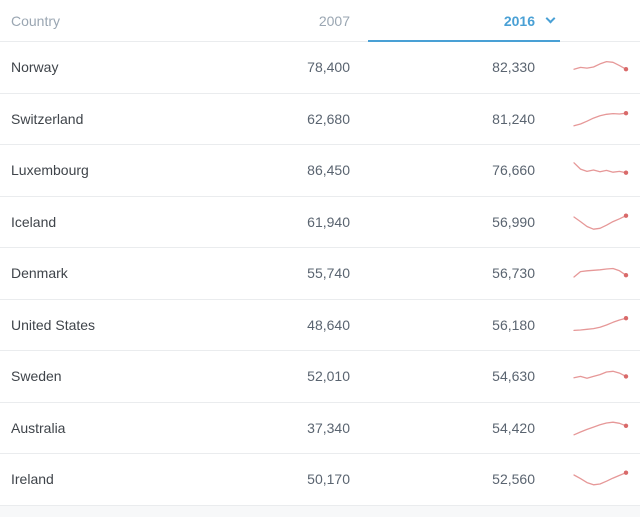 The width and height of the screenshot is (640, 517). What do you see at coordinates (519, 20) in the screenshot?
I see `column-header-2016-selected: 2016` at bounding box center [519, 20].